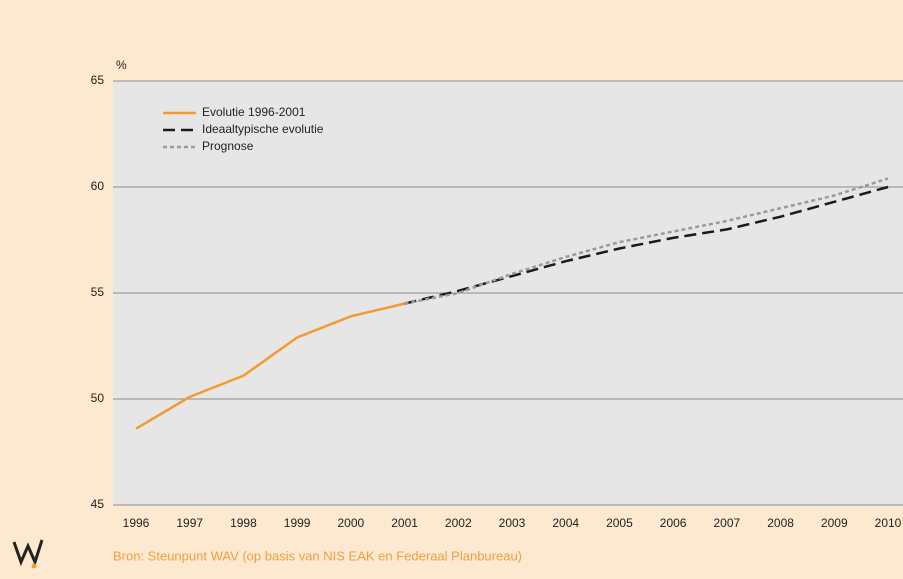 Image resolution: width=903 pixels, height=579 pixels. I want to click on y-tick-label: 45, so click(98, 504).